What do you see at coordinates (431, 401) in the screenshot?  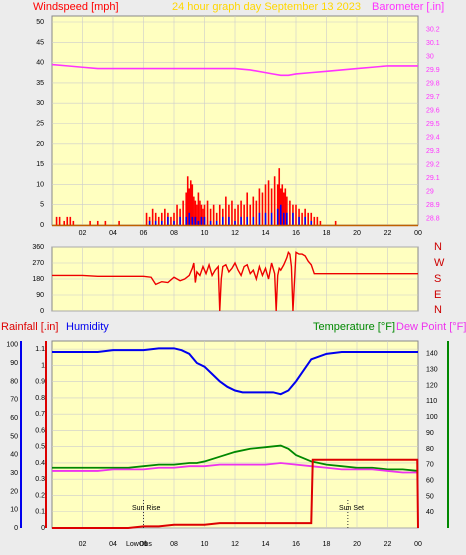 I see `temperature-tick-label: 110` at bounding box center [431, 401].